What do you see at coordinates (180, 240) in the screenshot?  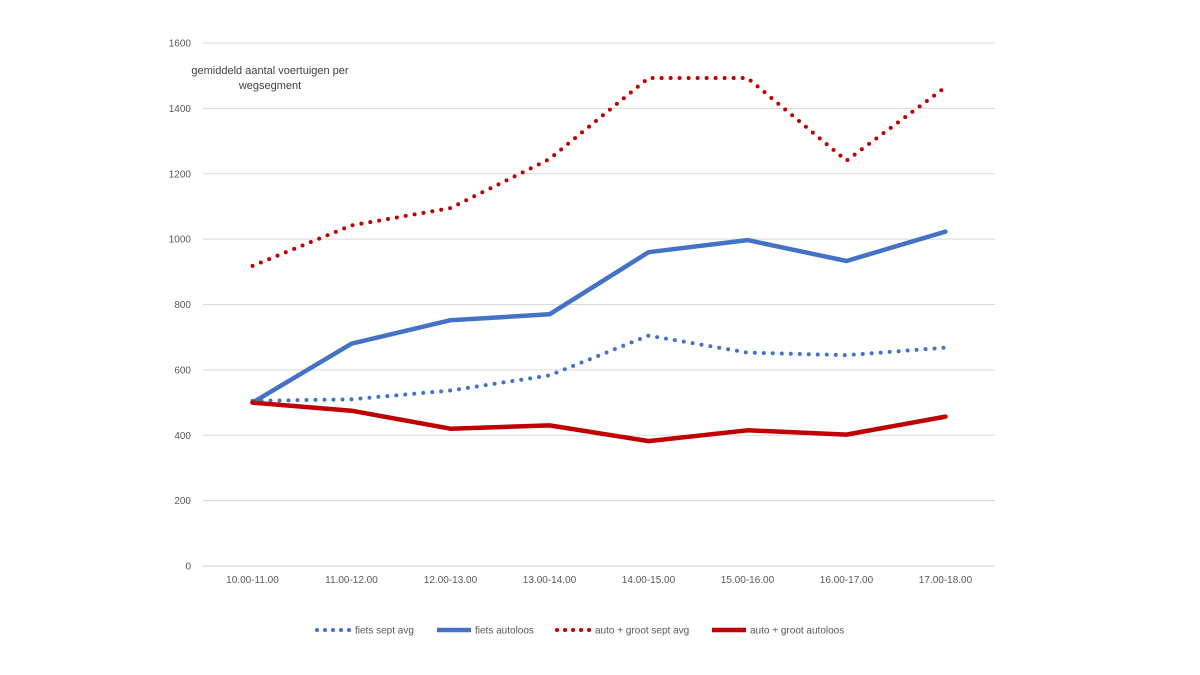 I see `y-tick-label: 1000` at bounding box center [180, 240].